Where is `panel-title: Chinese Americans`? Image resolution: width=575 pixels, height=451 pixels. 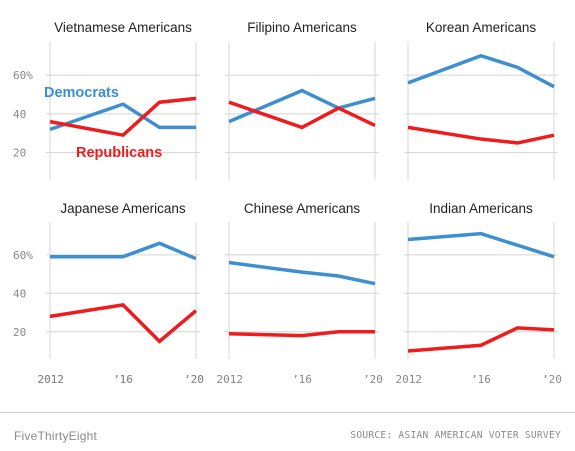
panel-title: Chinese Americans is located at coordinates (302, 208).